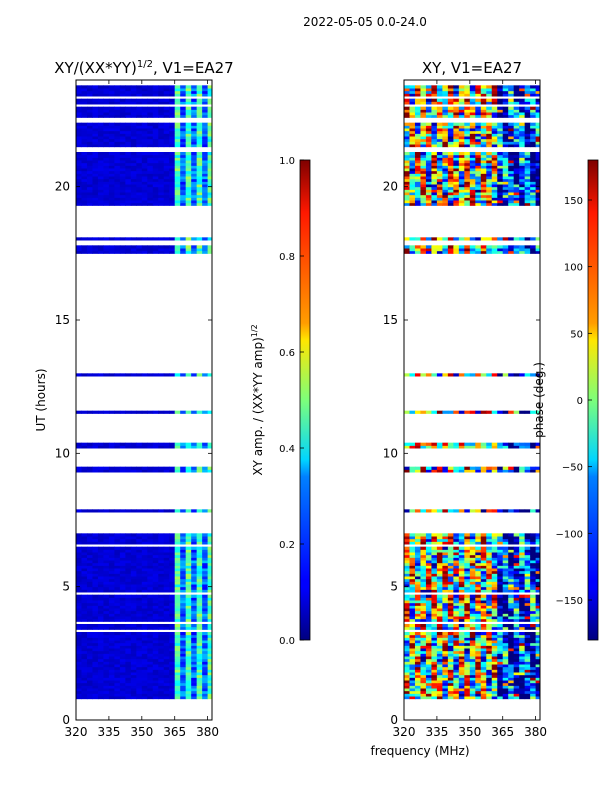  I want to click on left-xtick-label: 320, so click(76, 732).